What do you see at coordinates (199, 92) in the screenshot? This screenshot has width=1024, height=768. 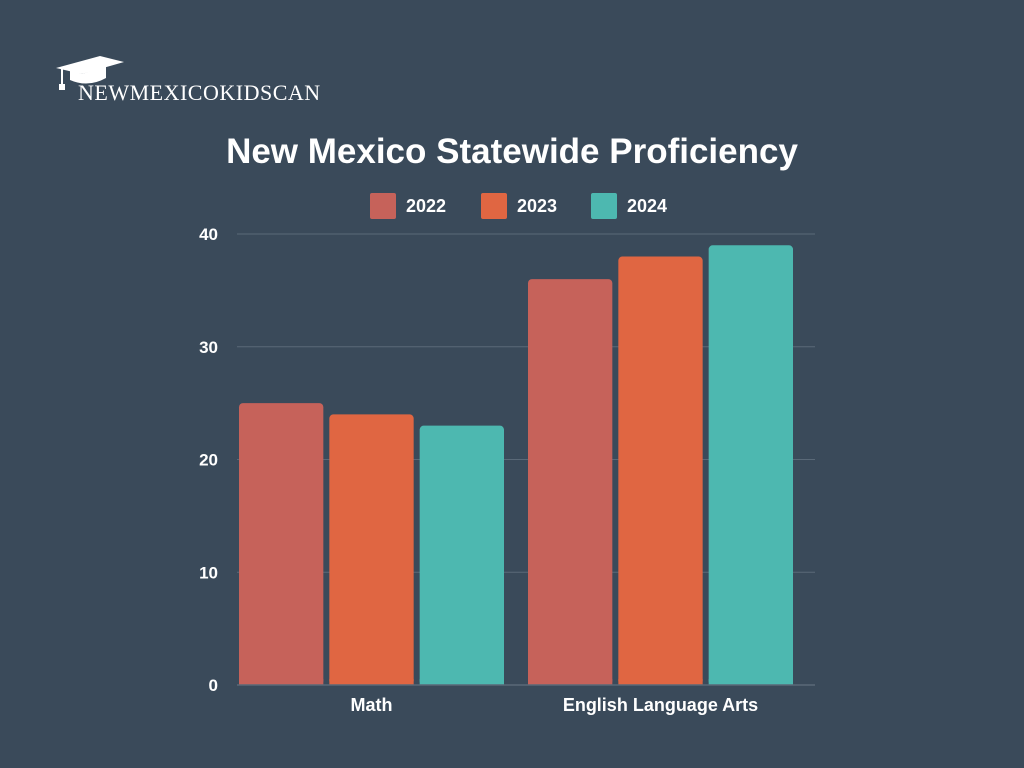 I see `brand-wordmark: NEWMEXICOKIDSCAN` at bounding box center [199, 92].